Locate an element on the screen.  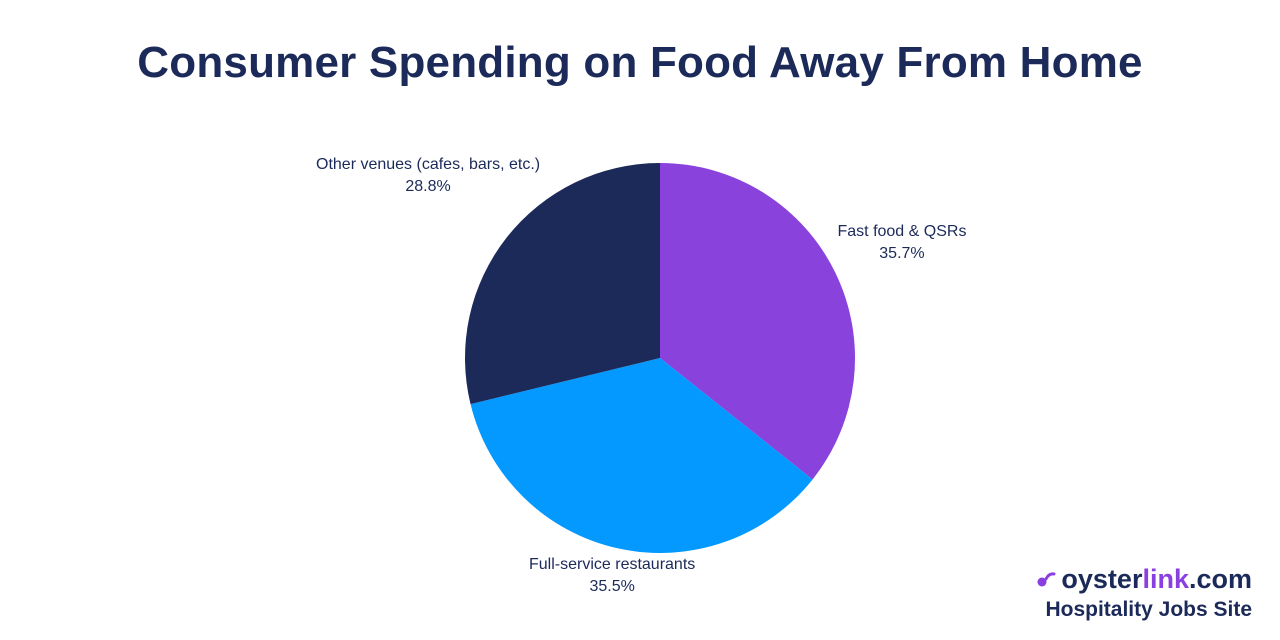
brand-tagline: Hospitality Jobs Site is located at coordinates (1148, 609).